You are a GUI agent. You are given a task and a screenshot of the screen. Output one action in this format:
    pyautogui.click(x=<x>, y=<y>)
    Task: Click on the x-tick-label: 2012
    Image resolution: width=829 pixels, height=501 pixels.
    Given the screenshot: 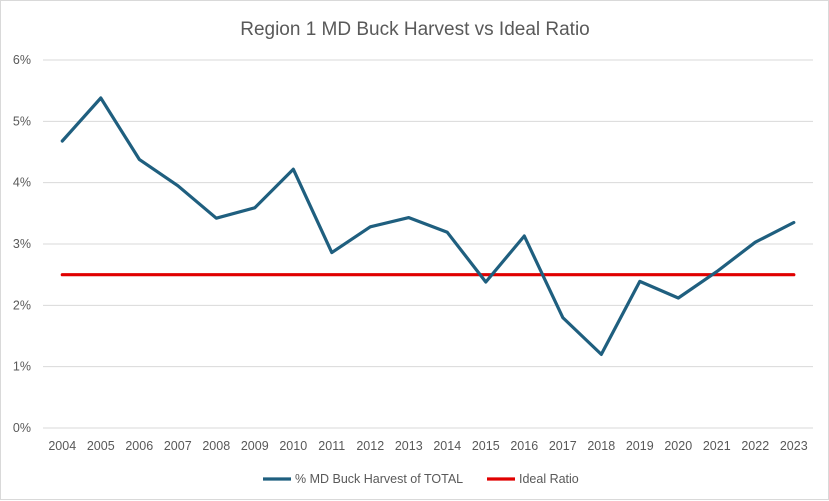 What is the action you would take?
    pyautogui.click(x=370, y=446)
    